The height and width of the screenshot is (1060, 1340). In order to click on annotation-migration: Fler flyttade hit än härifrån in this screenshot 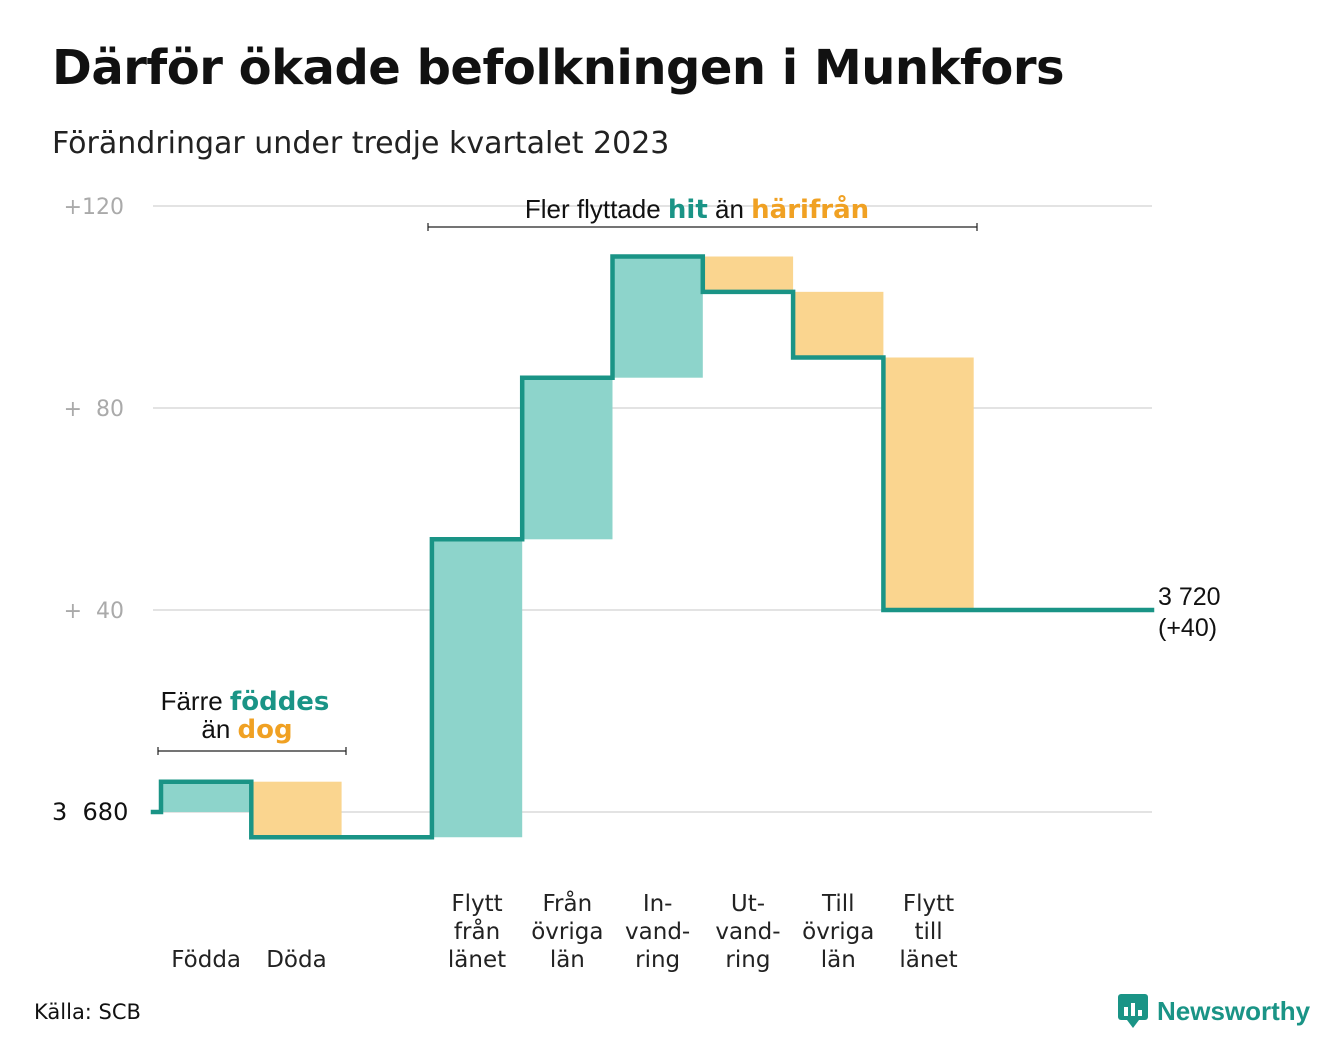, I will do `click(697, 209)`.